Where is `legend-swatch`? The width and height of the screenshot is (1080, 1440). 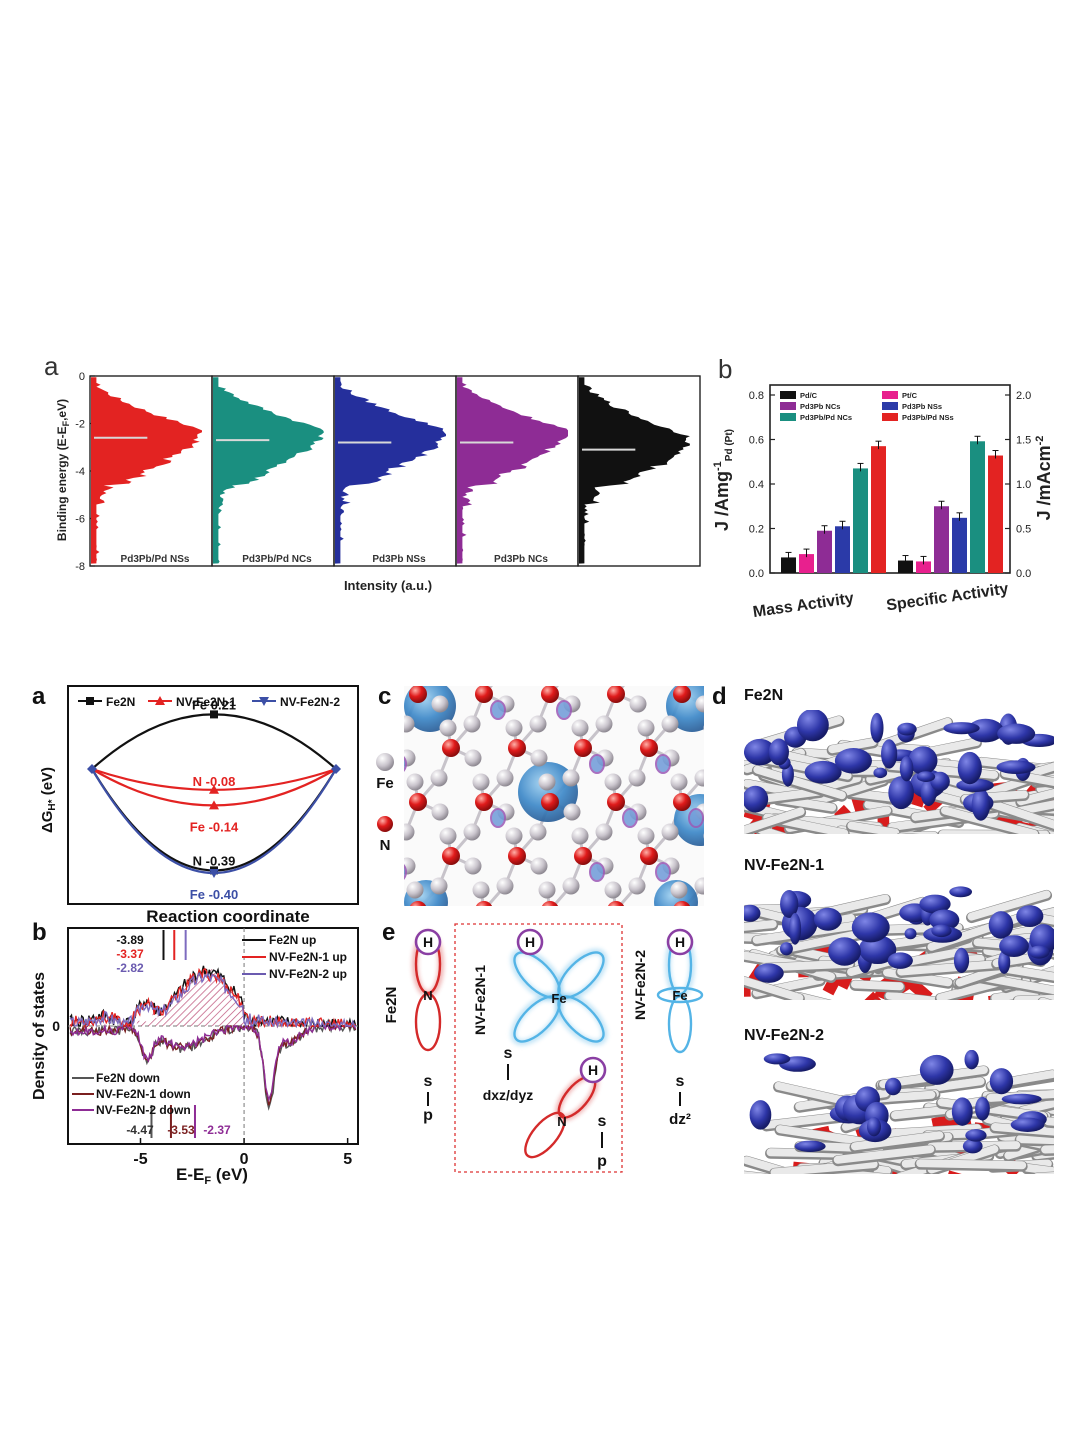
legend-swatch is located at coordinates (890, 406).